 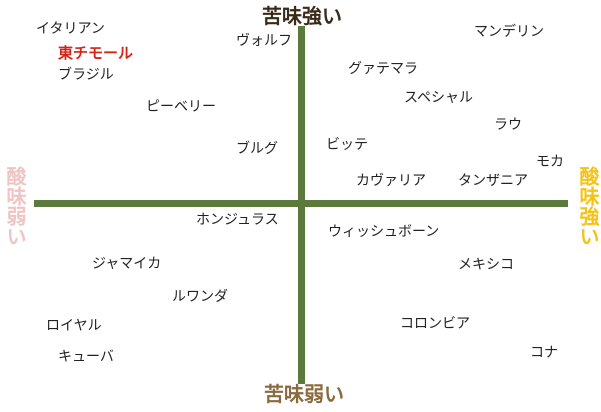 What do you see at coordinates (96, 53) in the screenshot?
I see `coffee-label: 東チモール` at bounding box center [96, 53].